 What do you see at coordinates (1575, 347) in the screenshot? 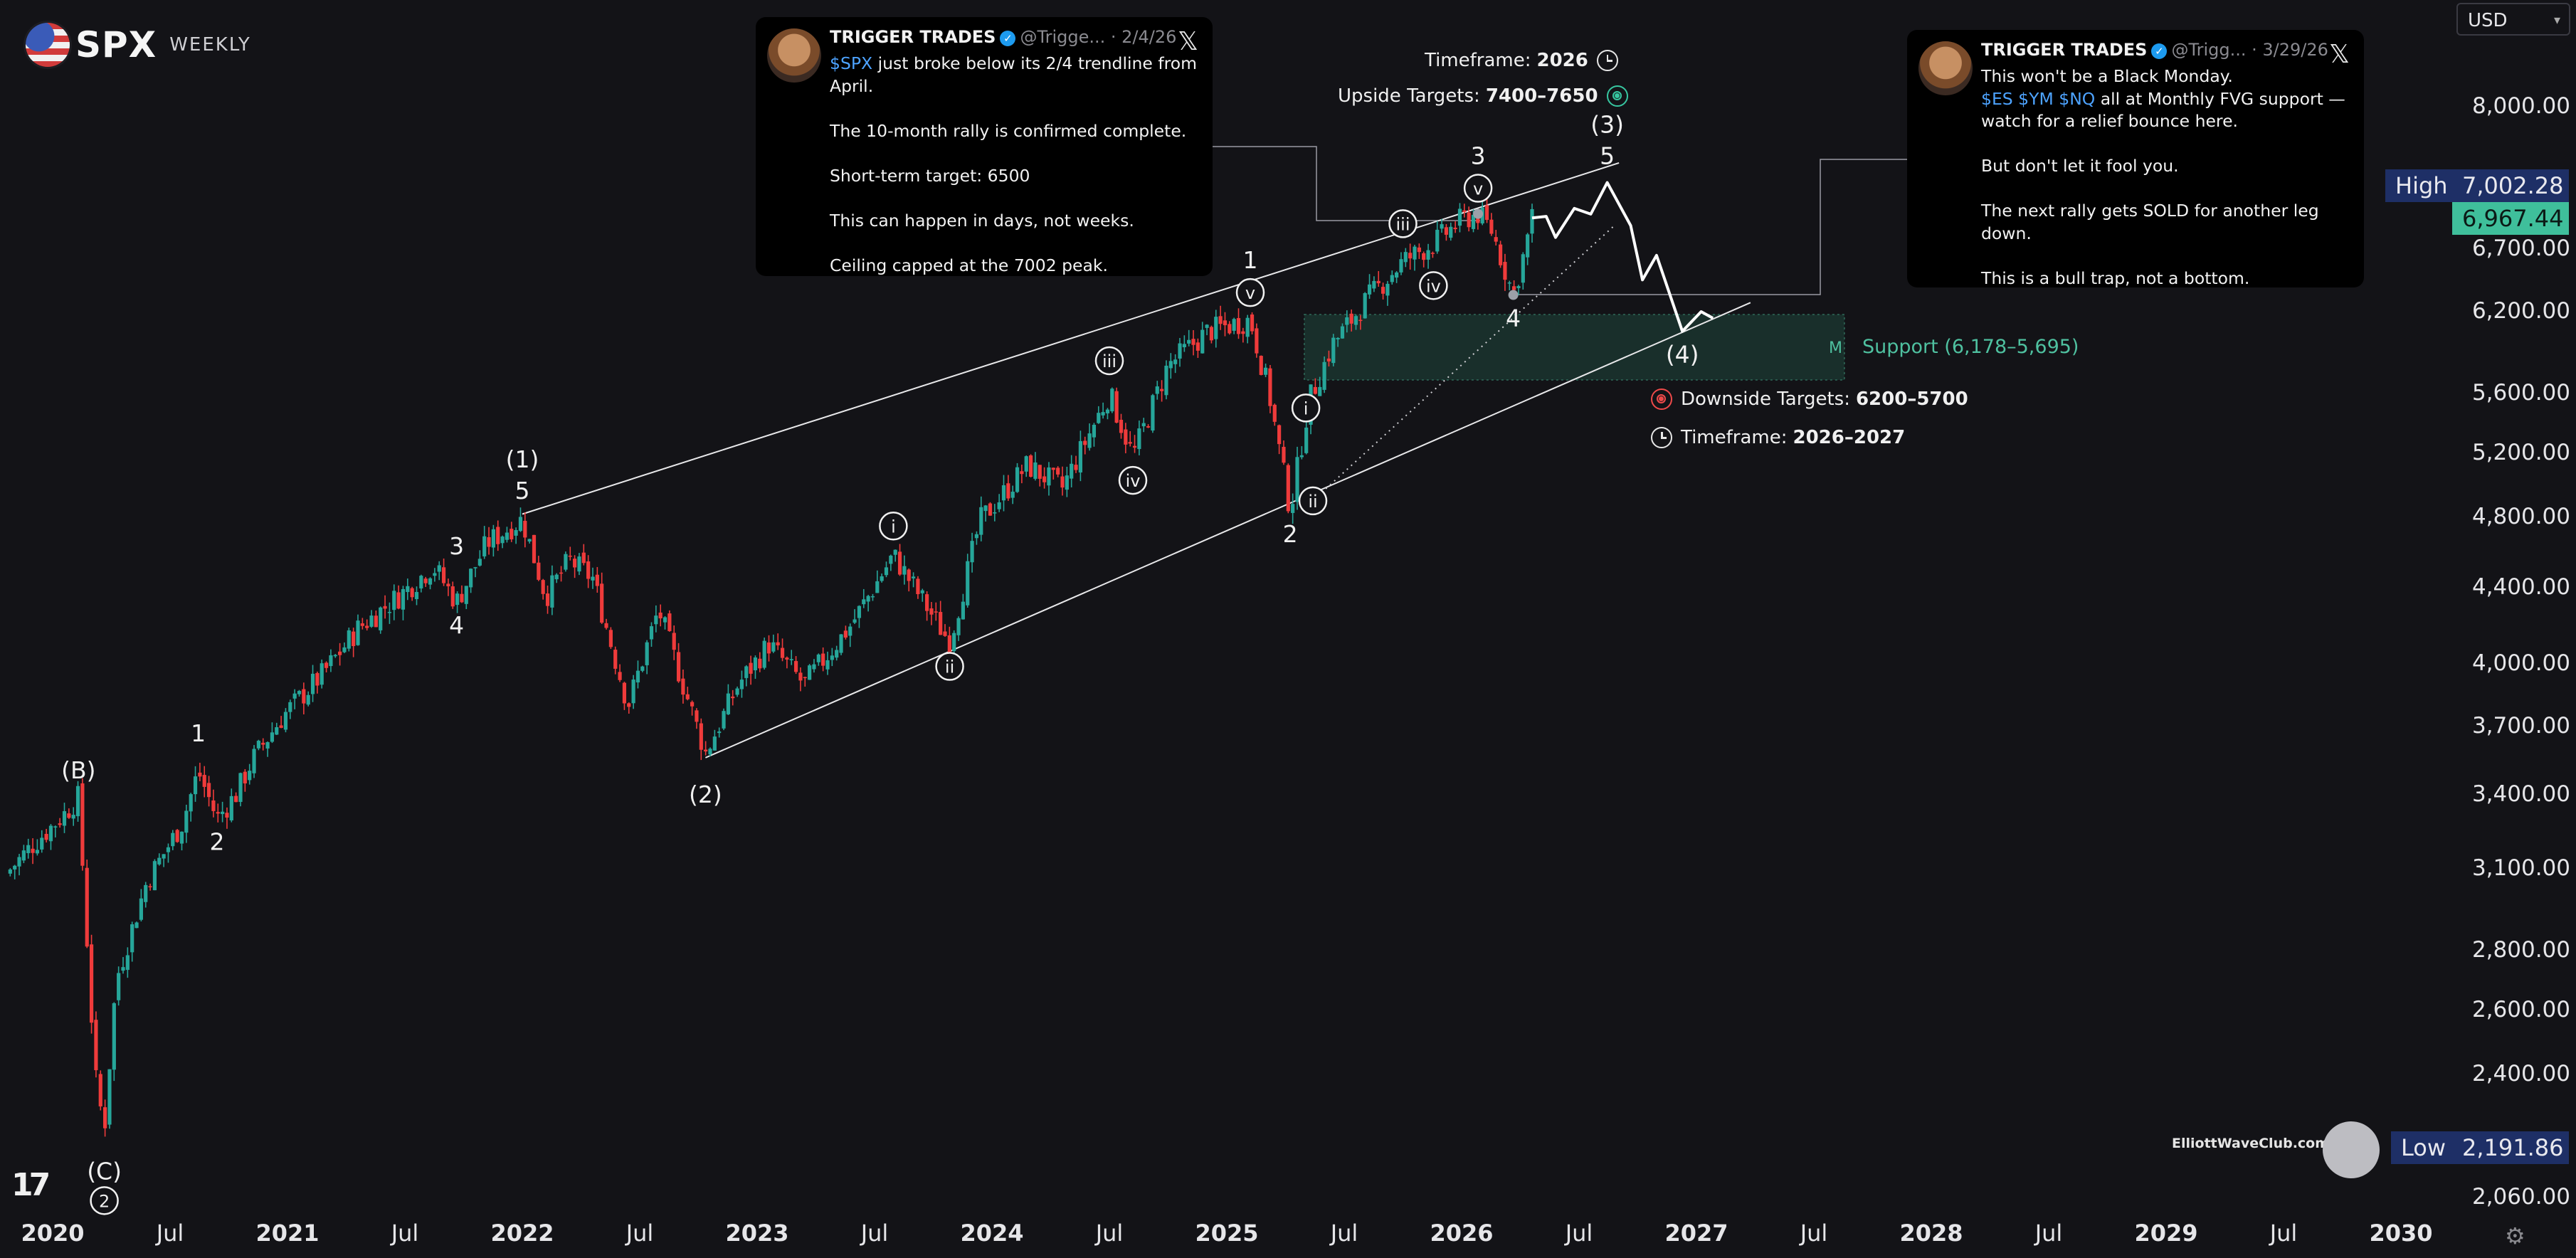
I see `support-zone` at bounding box center [1575, 347].